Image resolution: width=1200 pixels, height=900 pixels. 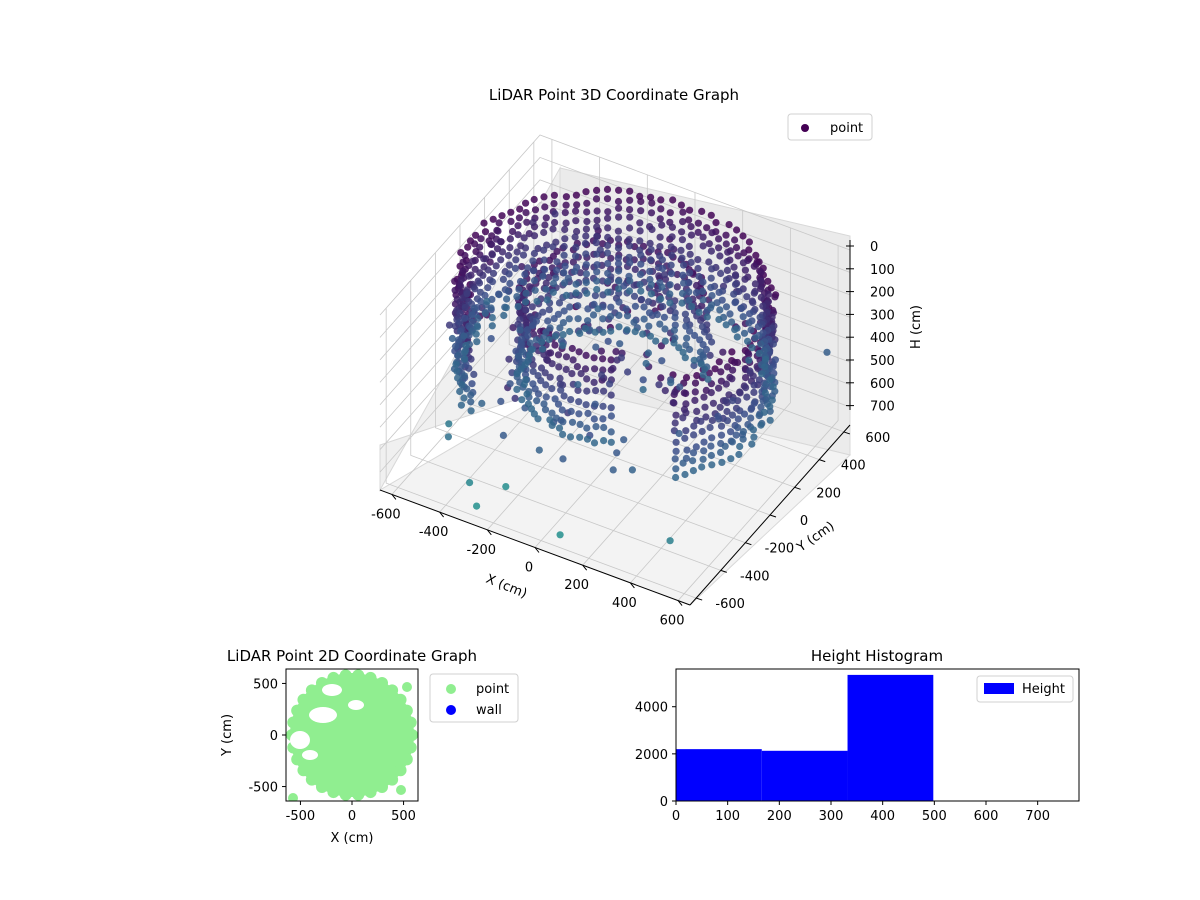 I want to click on legend-point-marker, so click(x=805, y=128).